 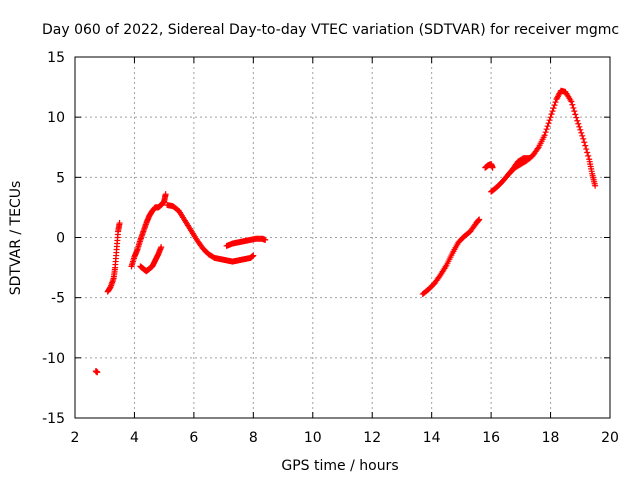 I want to click on y-tick-label: -5, so click(x=58, y=299).